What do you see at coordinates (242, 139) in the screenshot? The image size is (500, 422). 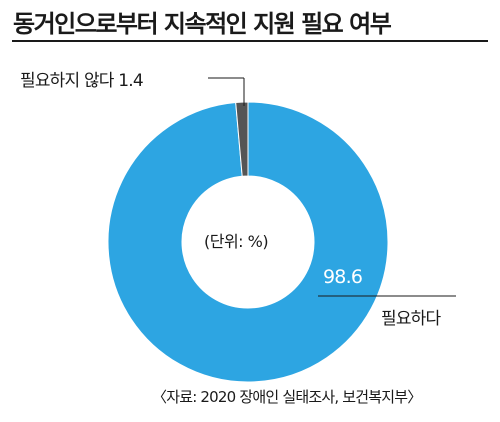 I see `slice-no` at bounding box center [242, 139].